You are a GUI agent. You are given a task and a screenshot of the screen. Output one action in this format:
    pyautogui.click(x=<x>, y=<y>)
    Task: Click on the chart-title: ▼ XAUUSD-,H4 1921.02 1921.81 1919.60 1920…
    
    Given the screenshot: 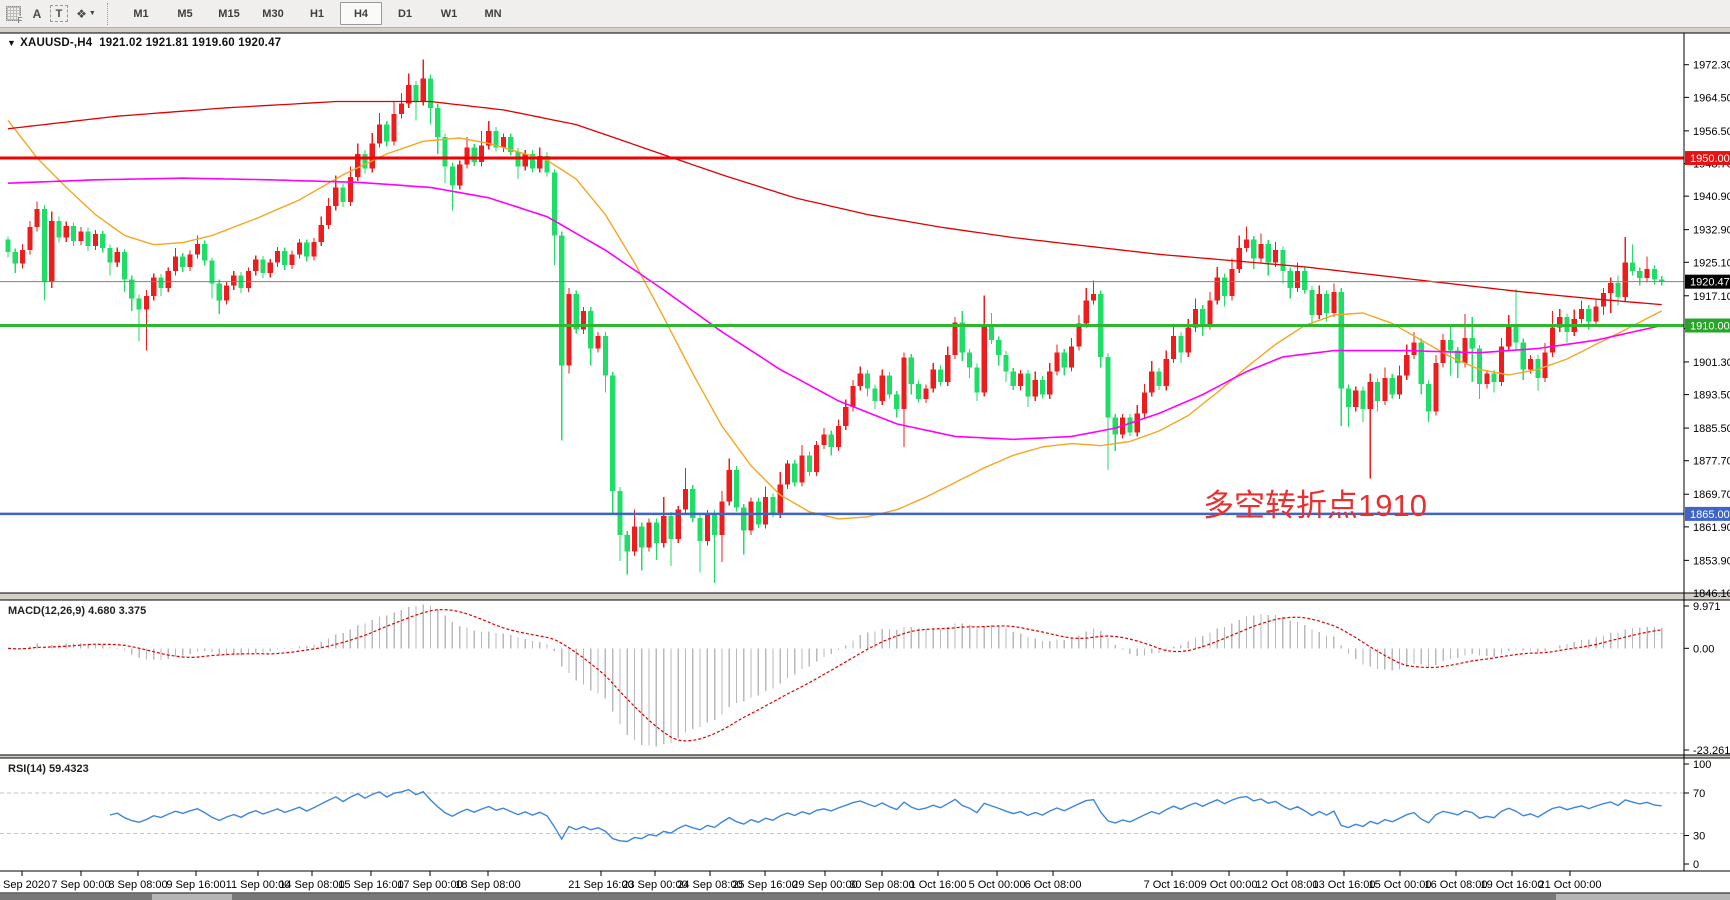 What is the action you would take?
    pyautogui.click(x=144, y=43)
    